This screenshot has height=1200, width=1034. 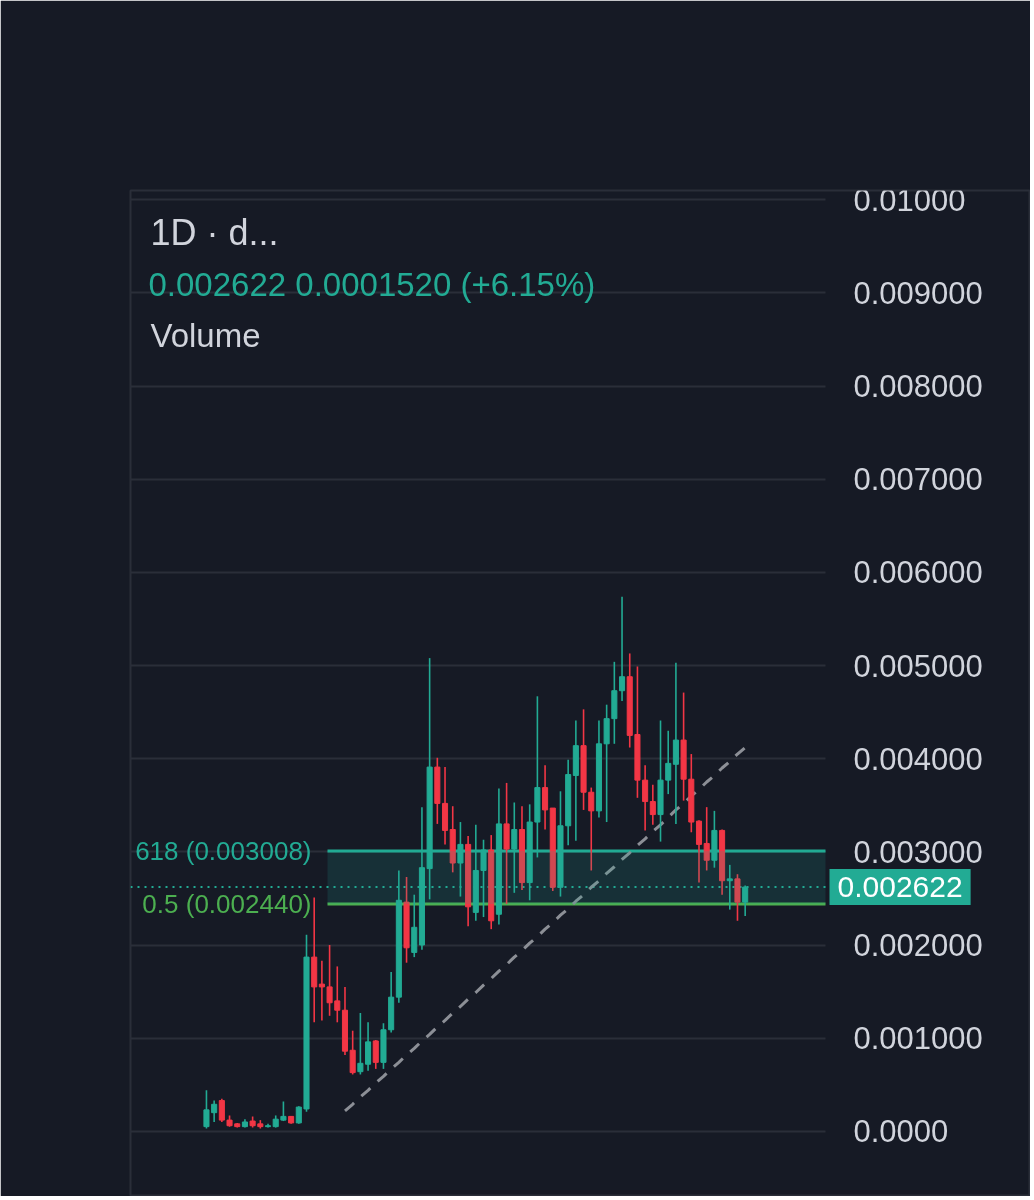 I want to click on y-tick-label: 0.009000, so click(x=918, y=293).